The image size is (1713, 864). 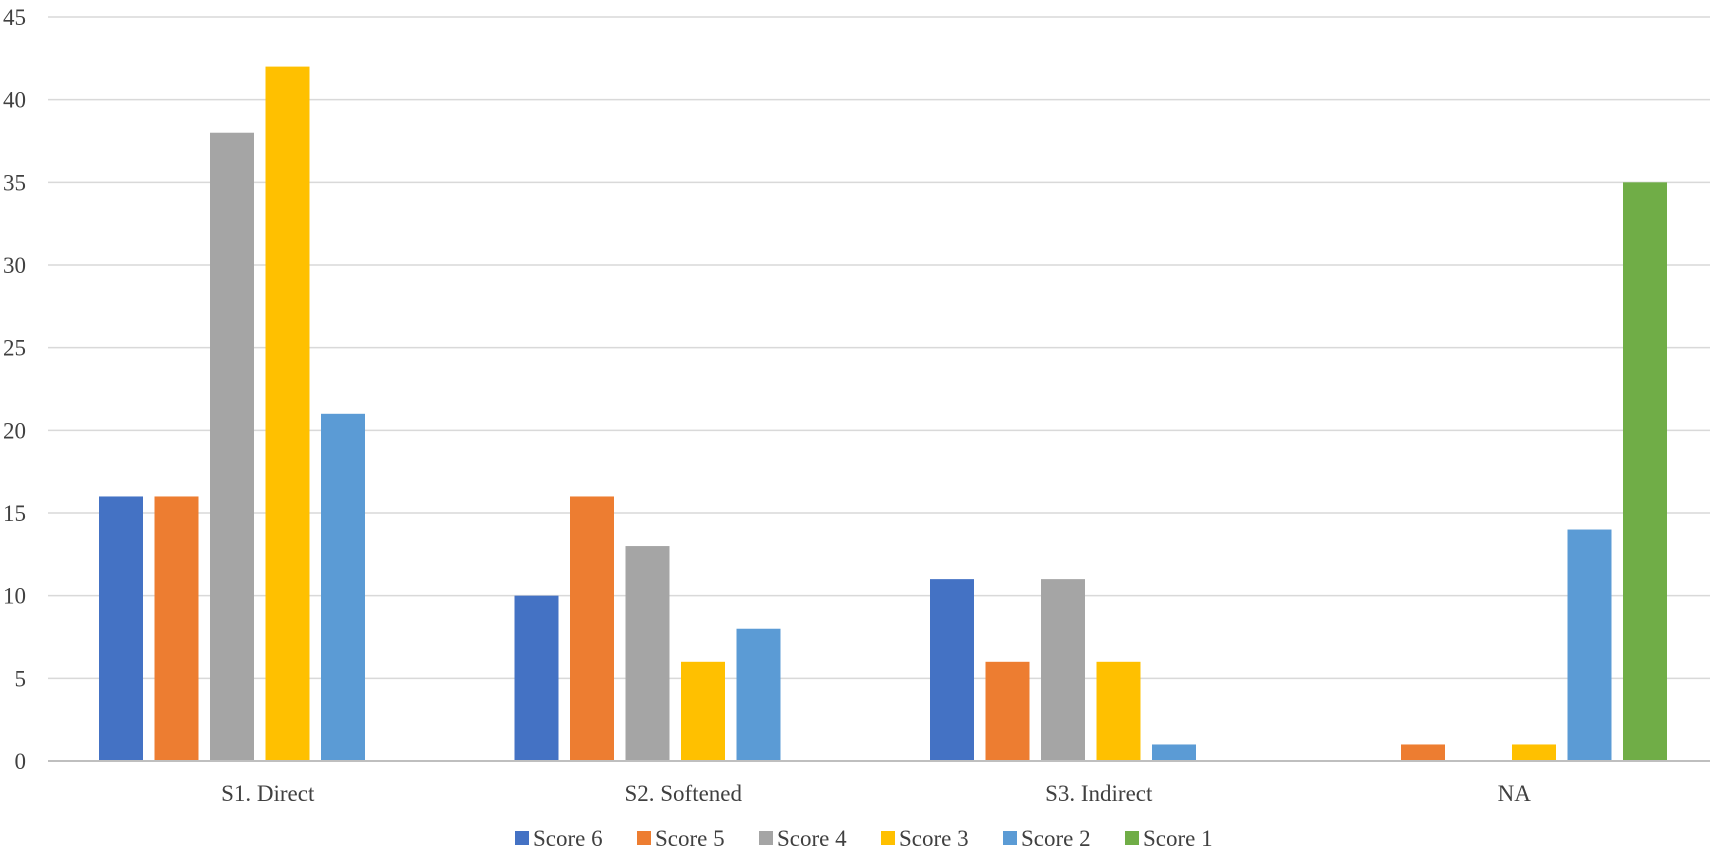 What do you see at coordinates (14, 348) in the screenshot?
I see `y-tick-label: 25` at bounding box center [14, 348].